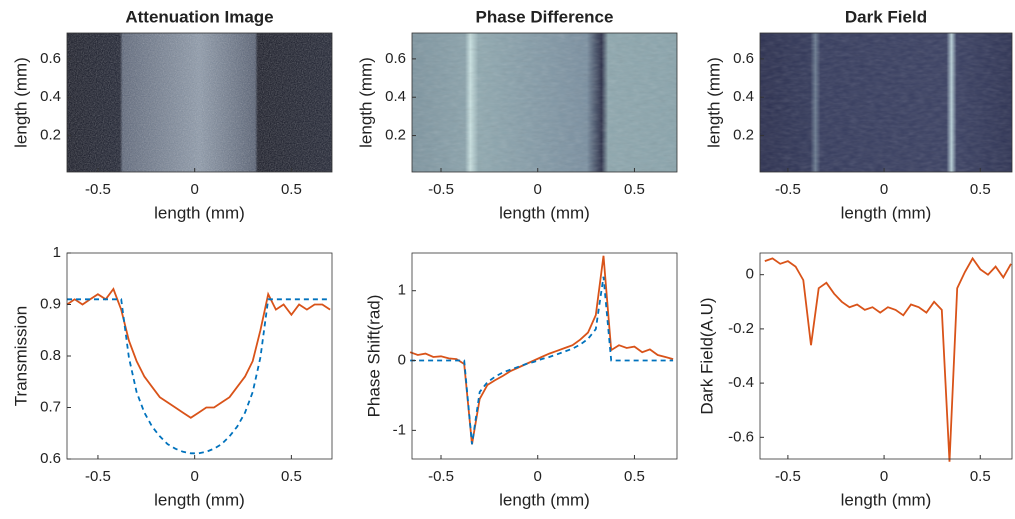 The height and width of the screenshot is (519, 1015). I want to click on y-tick-label: 0.7, so click(50, 406).